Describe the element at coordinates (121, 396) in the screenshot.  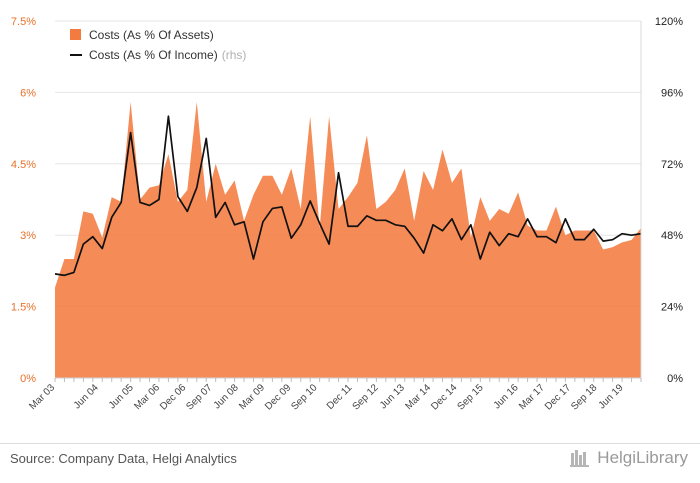
I see `x-tick-label: Jun 05` at that location.